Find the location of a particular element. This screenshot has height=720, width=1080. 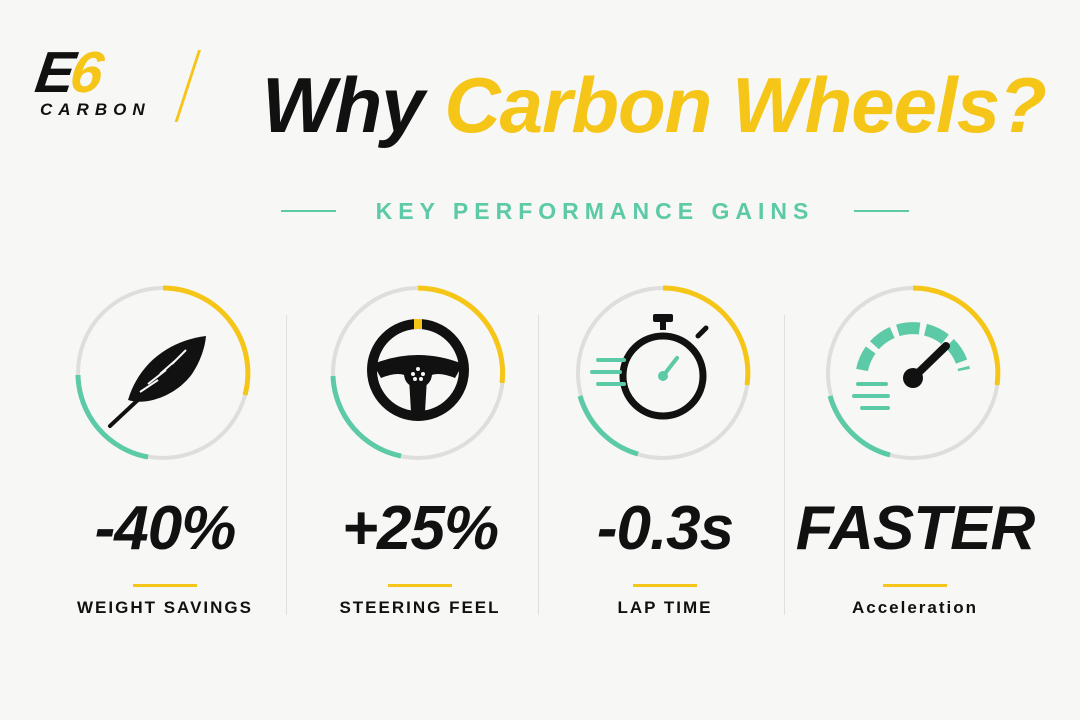

stat-value: -0.3s is located at coordinates (665, 528).